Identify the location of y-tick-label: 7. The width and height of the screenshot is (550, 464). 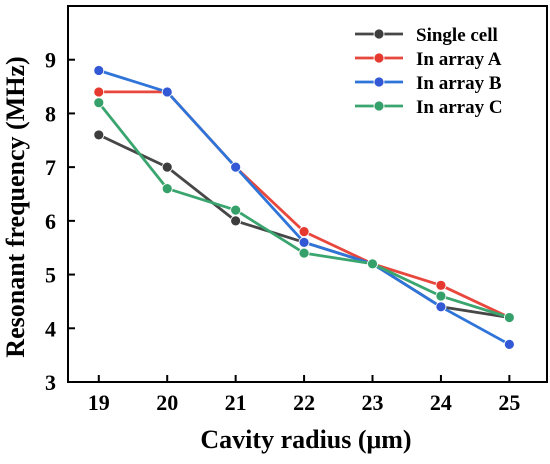
(50, 167).